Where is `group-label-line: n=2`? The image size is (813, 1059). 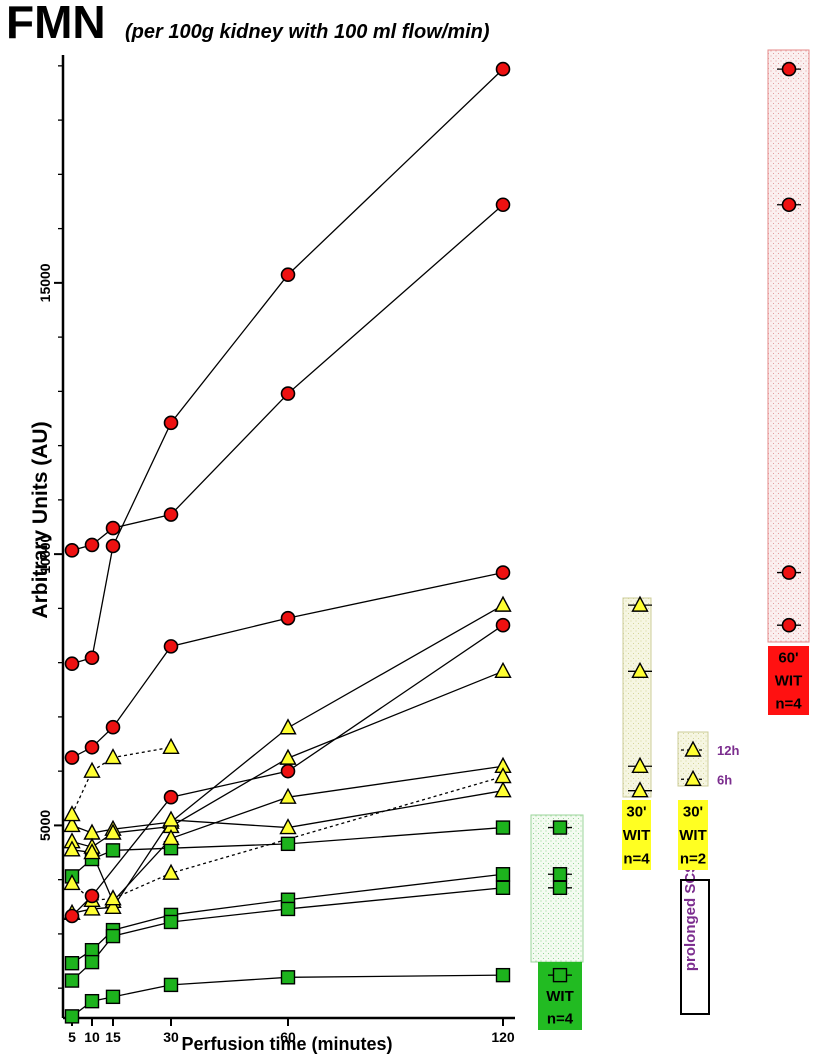 group-label-line: n=2 is located at coordinates (693, 858).